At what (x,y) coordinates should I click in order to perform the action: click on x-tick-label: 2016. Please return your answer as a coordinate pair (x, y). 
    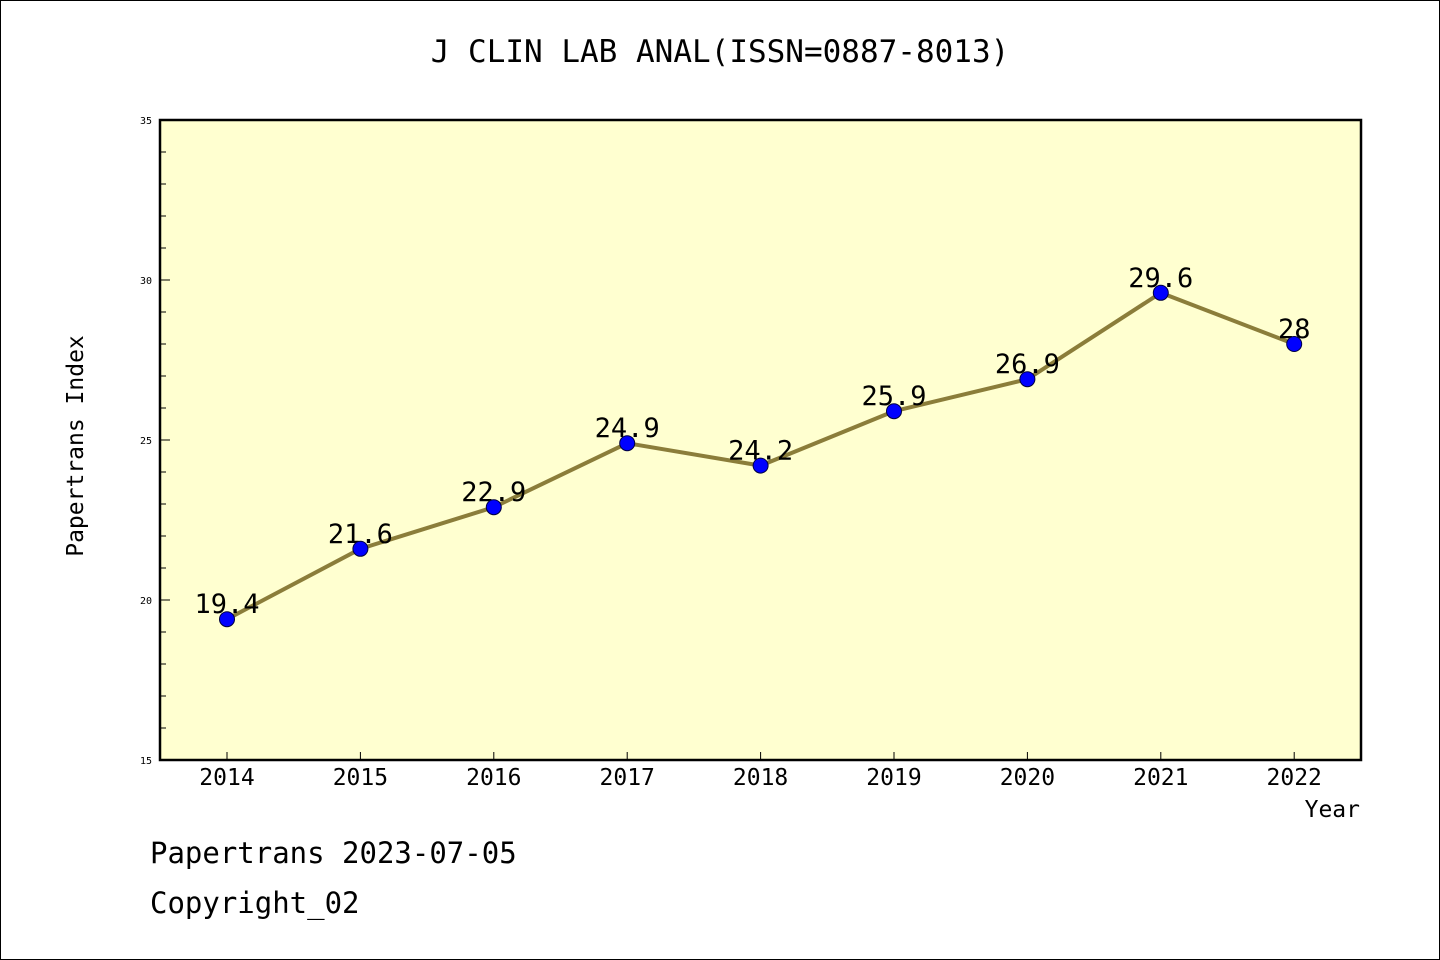
    Looking at the image, I should click on (493, 778).